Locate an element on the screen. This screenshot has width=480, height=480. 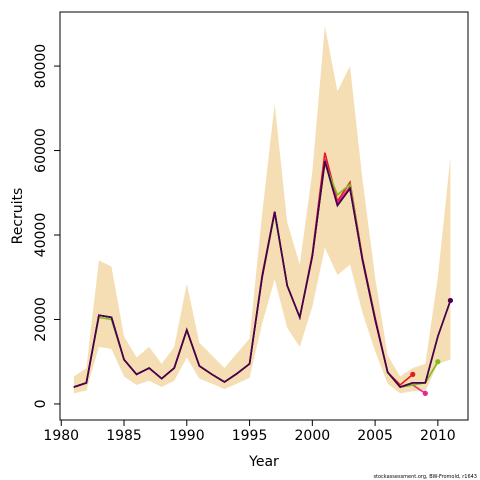
x-tick-label: 2005 is located at coordinates (375, 436).